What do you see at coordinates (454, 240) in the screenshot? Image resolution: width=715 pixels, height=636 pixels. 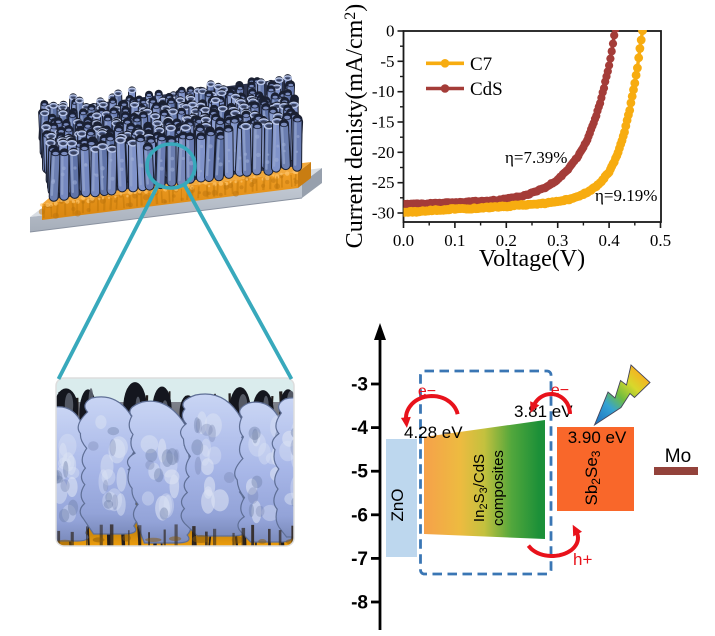 I see `svg-text: 0.1` at bounding box center [454, 240].